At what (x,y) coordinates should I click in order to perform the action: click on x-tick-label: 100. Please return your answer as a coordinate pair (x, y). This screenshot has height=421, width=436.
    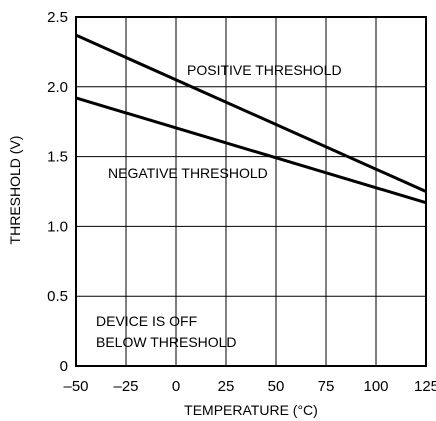
    Looking at the image, I should click on (375, 386).